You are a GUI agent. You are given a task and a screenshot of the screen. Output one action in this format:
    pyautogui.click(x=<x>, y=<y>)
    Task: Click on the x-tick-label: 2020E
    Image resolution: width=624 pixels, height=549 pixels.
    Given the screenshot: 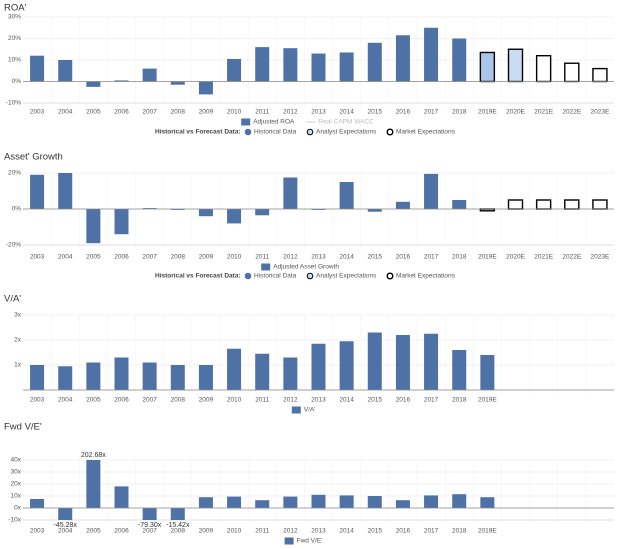 What is the action you would take?
    pyautogui.click(x=515, y=112)
    